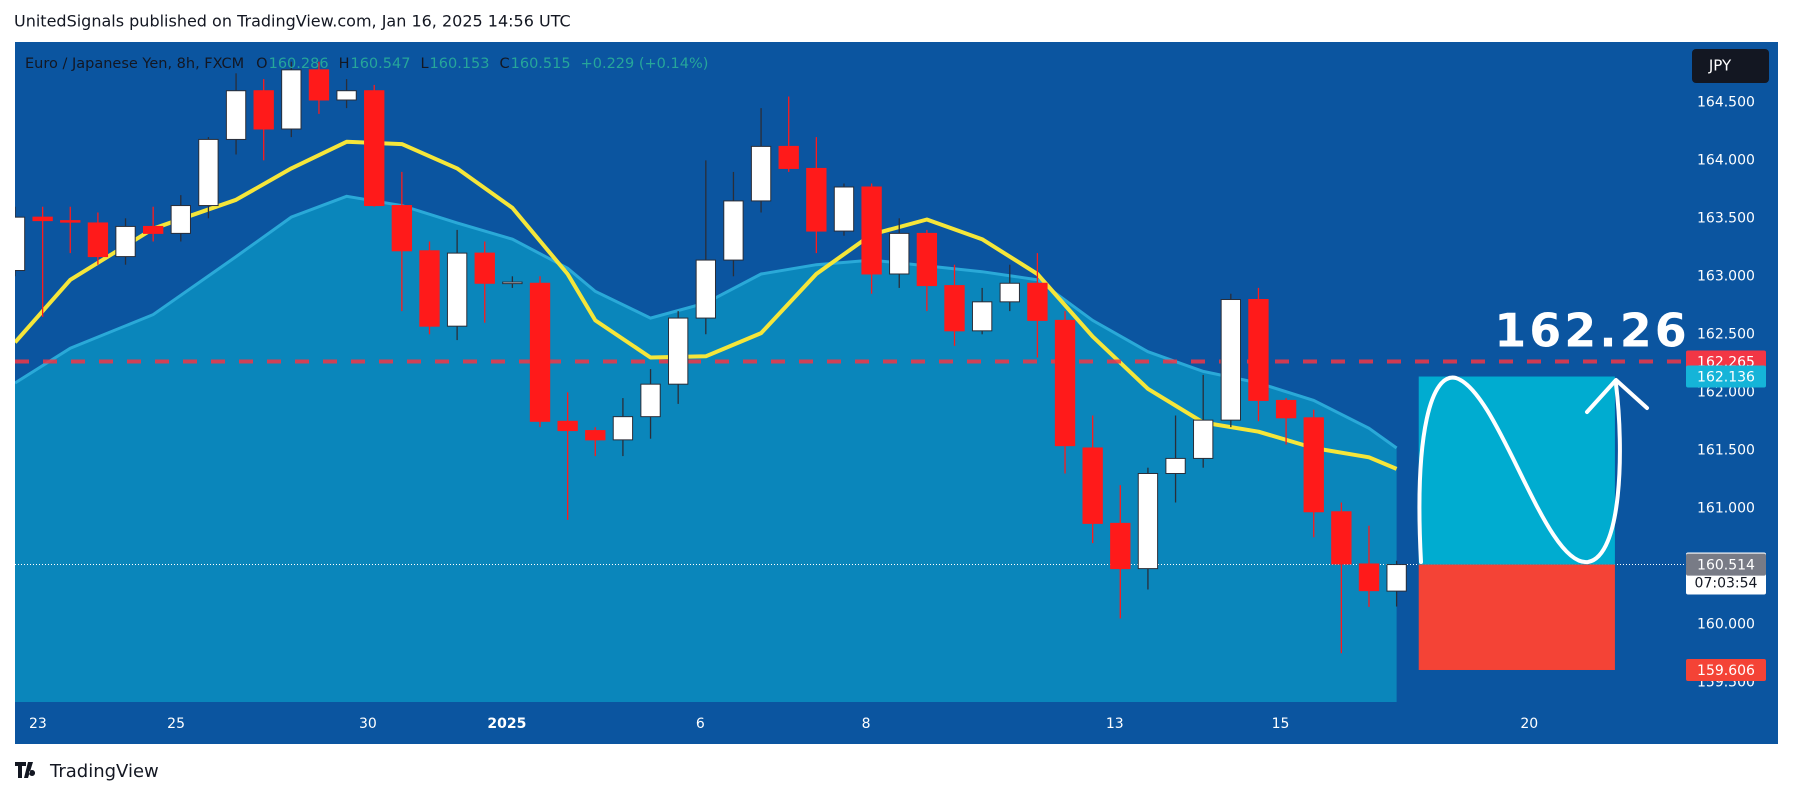  What do you see at coordinates (25, 770) in the screenshot?
I see `logo-icon` at bounding box center [25, 770].